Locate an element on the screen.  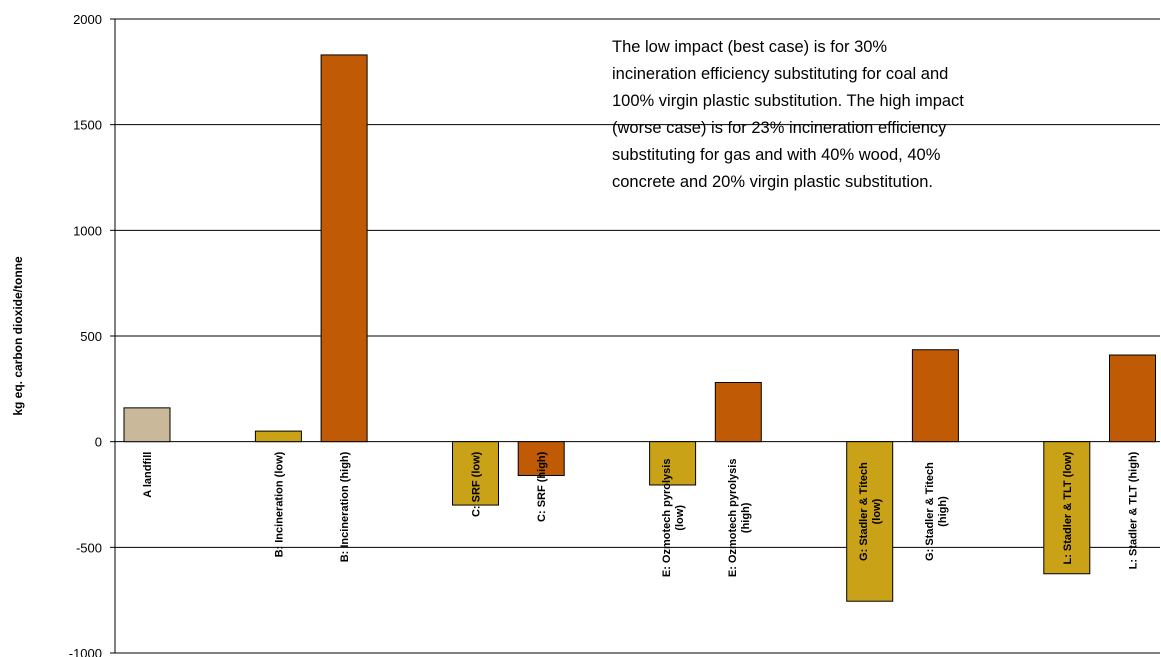
category-label: A landfill is located at coordinates (148, 475).